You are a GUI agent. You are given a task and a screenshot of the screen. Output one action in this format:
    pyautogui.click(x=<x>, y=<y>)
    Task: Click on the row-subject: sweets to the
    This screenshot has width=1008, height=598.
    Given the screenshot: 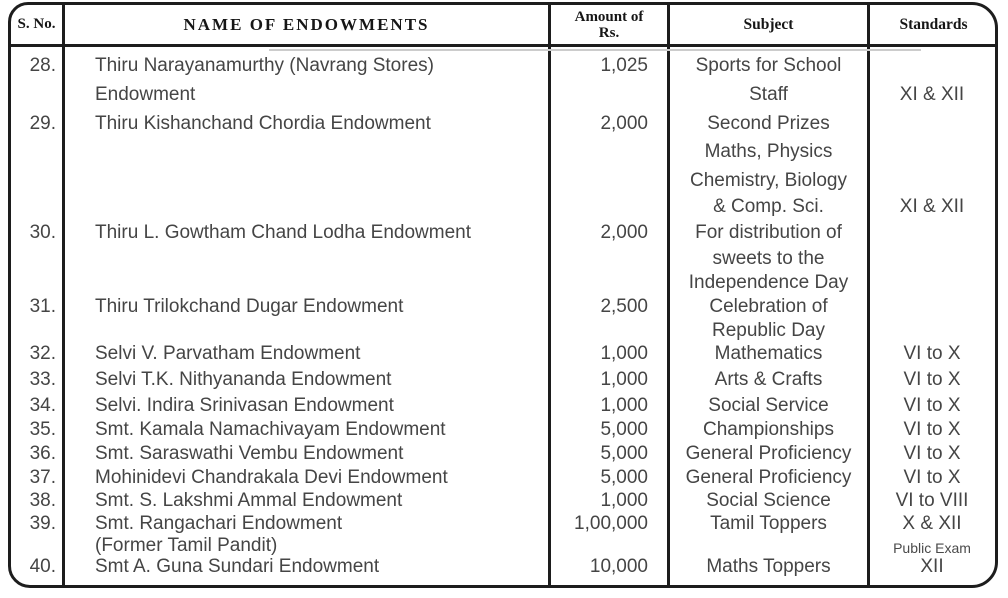 What is the action you would take?
    pyautogui.click(x=768, y=258)
    